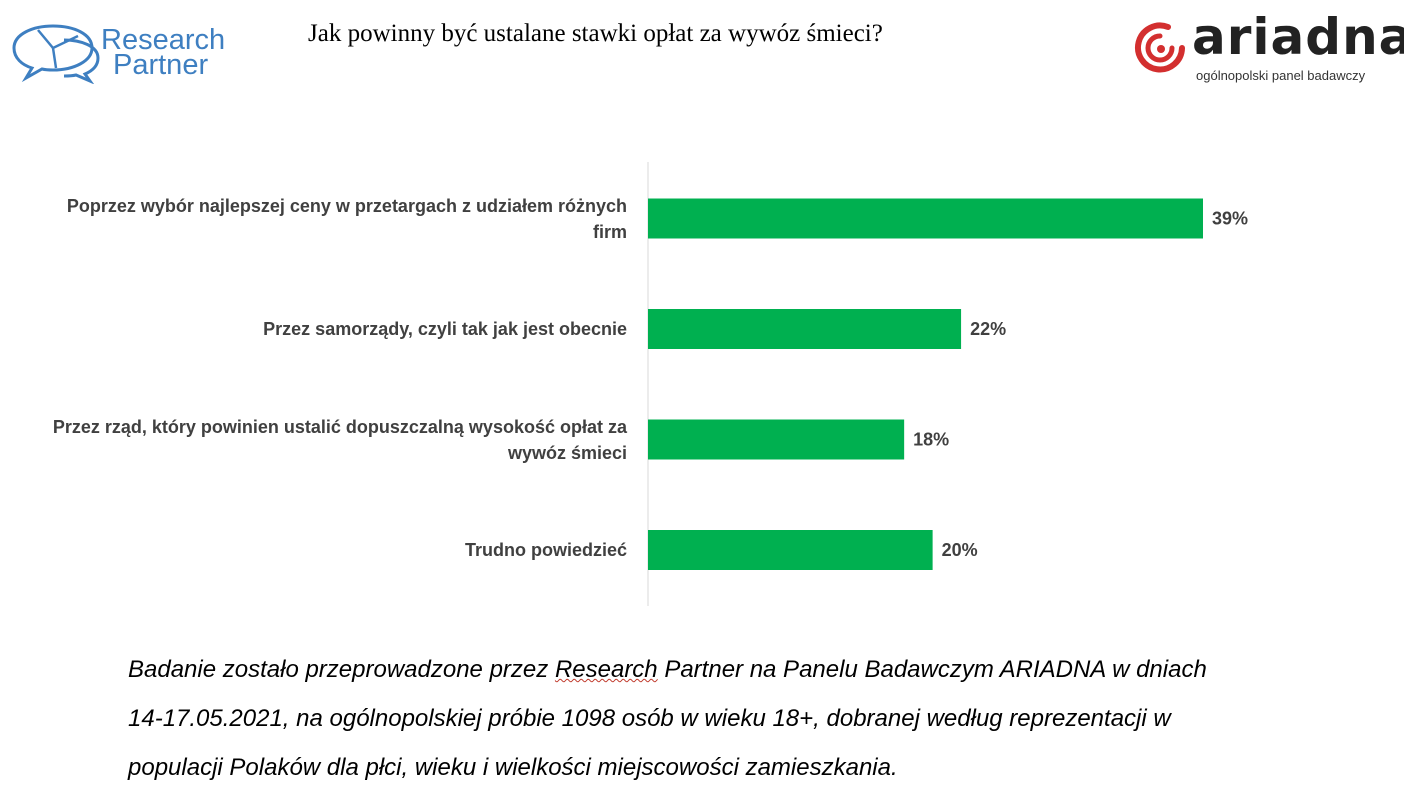  I want to click on category-label-3-line-2: wywóz śmieci, so click(567, 452).